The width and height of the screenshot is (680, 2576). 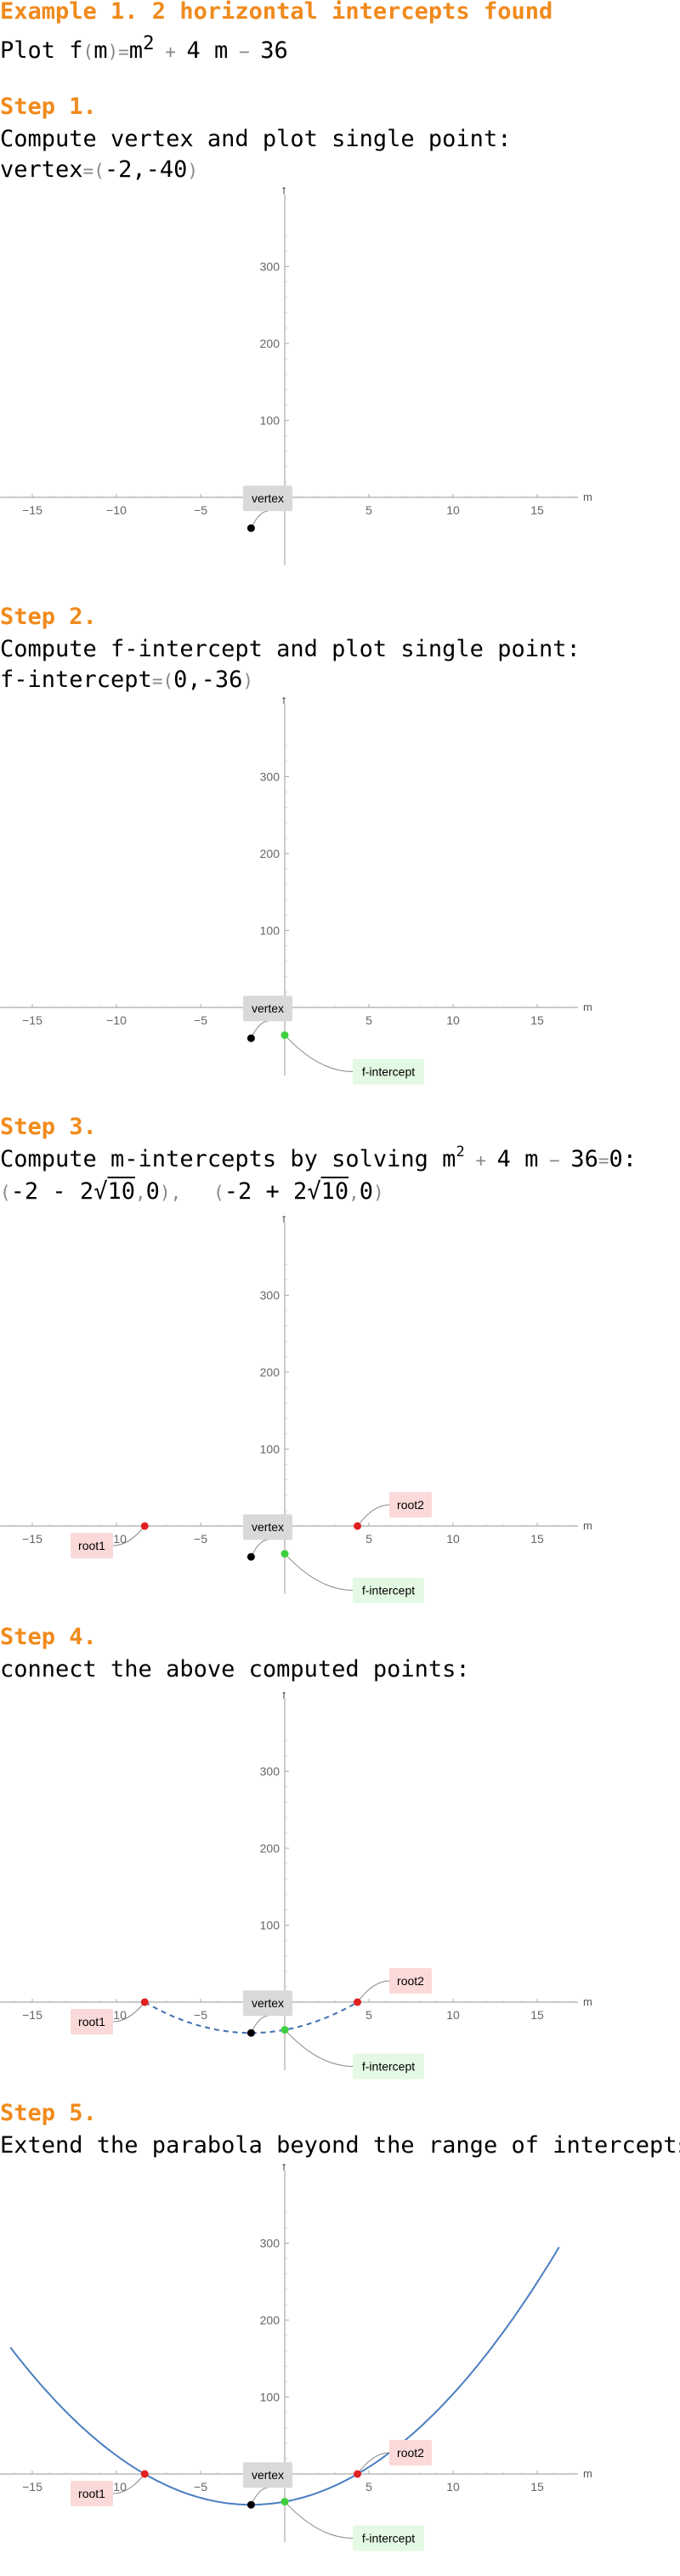 I want to click on step-3-title: Step 3., so click(x=48, y=1127).